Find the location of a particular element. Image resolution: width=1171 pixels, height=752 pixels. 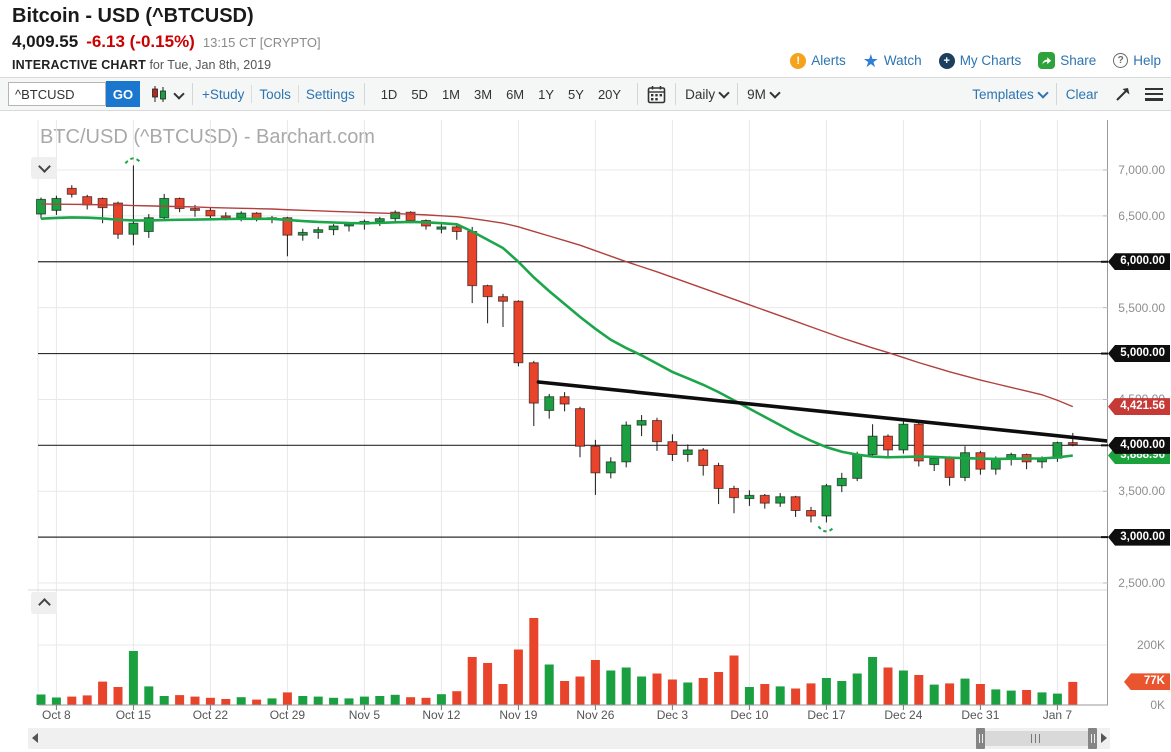

scroll-right-arrow is located at coordinates (1104, 738).